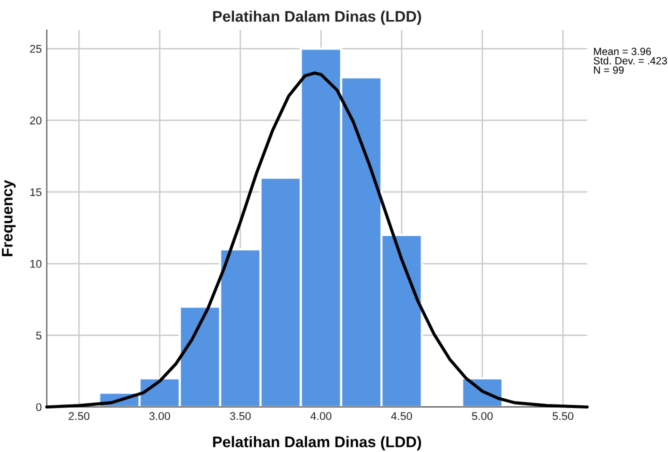 This screenshot has height=452, width=668. I want to click on chart-title: Pelatihan Dalam Dinas (LDD), so click(317, 17).